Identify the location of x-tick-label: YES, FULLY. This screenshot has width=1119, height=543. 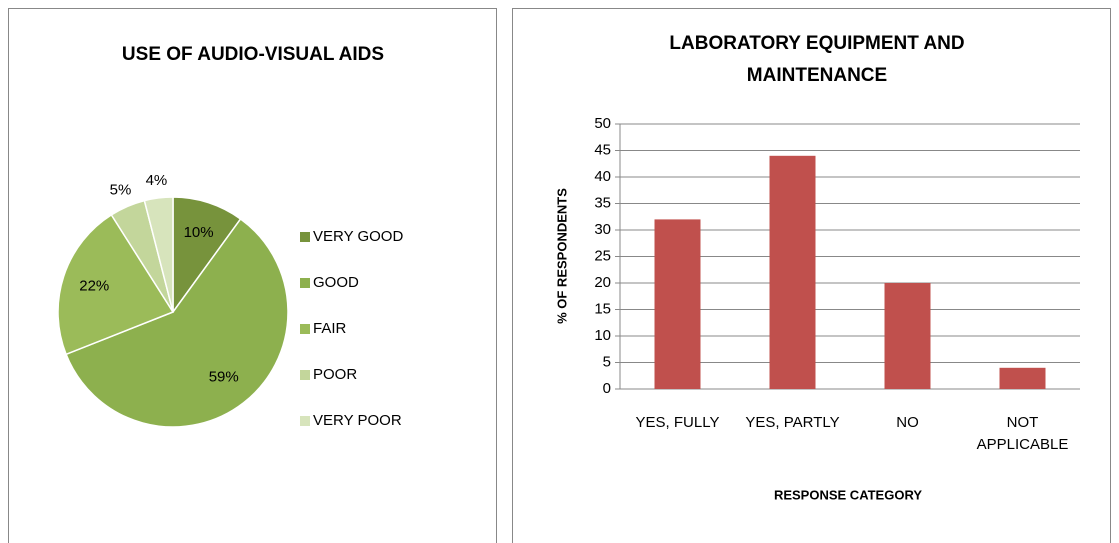
(677, 422).